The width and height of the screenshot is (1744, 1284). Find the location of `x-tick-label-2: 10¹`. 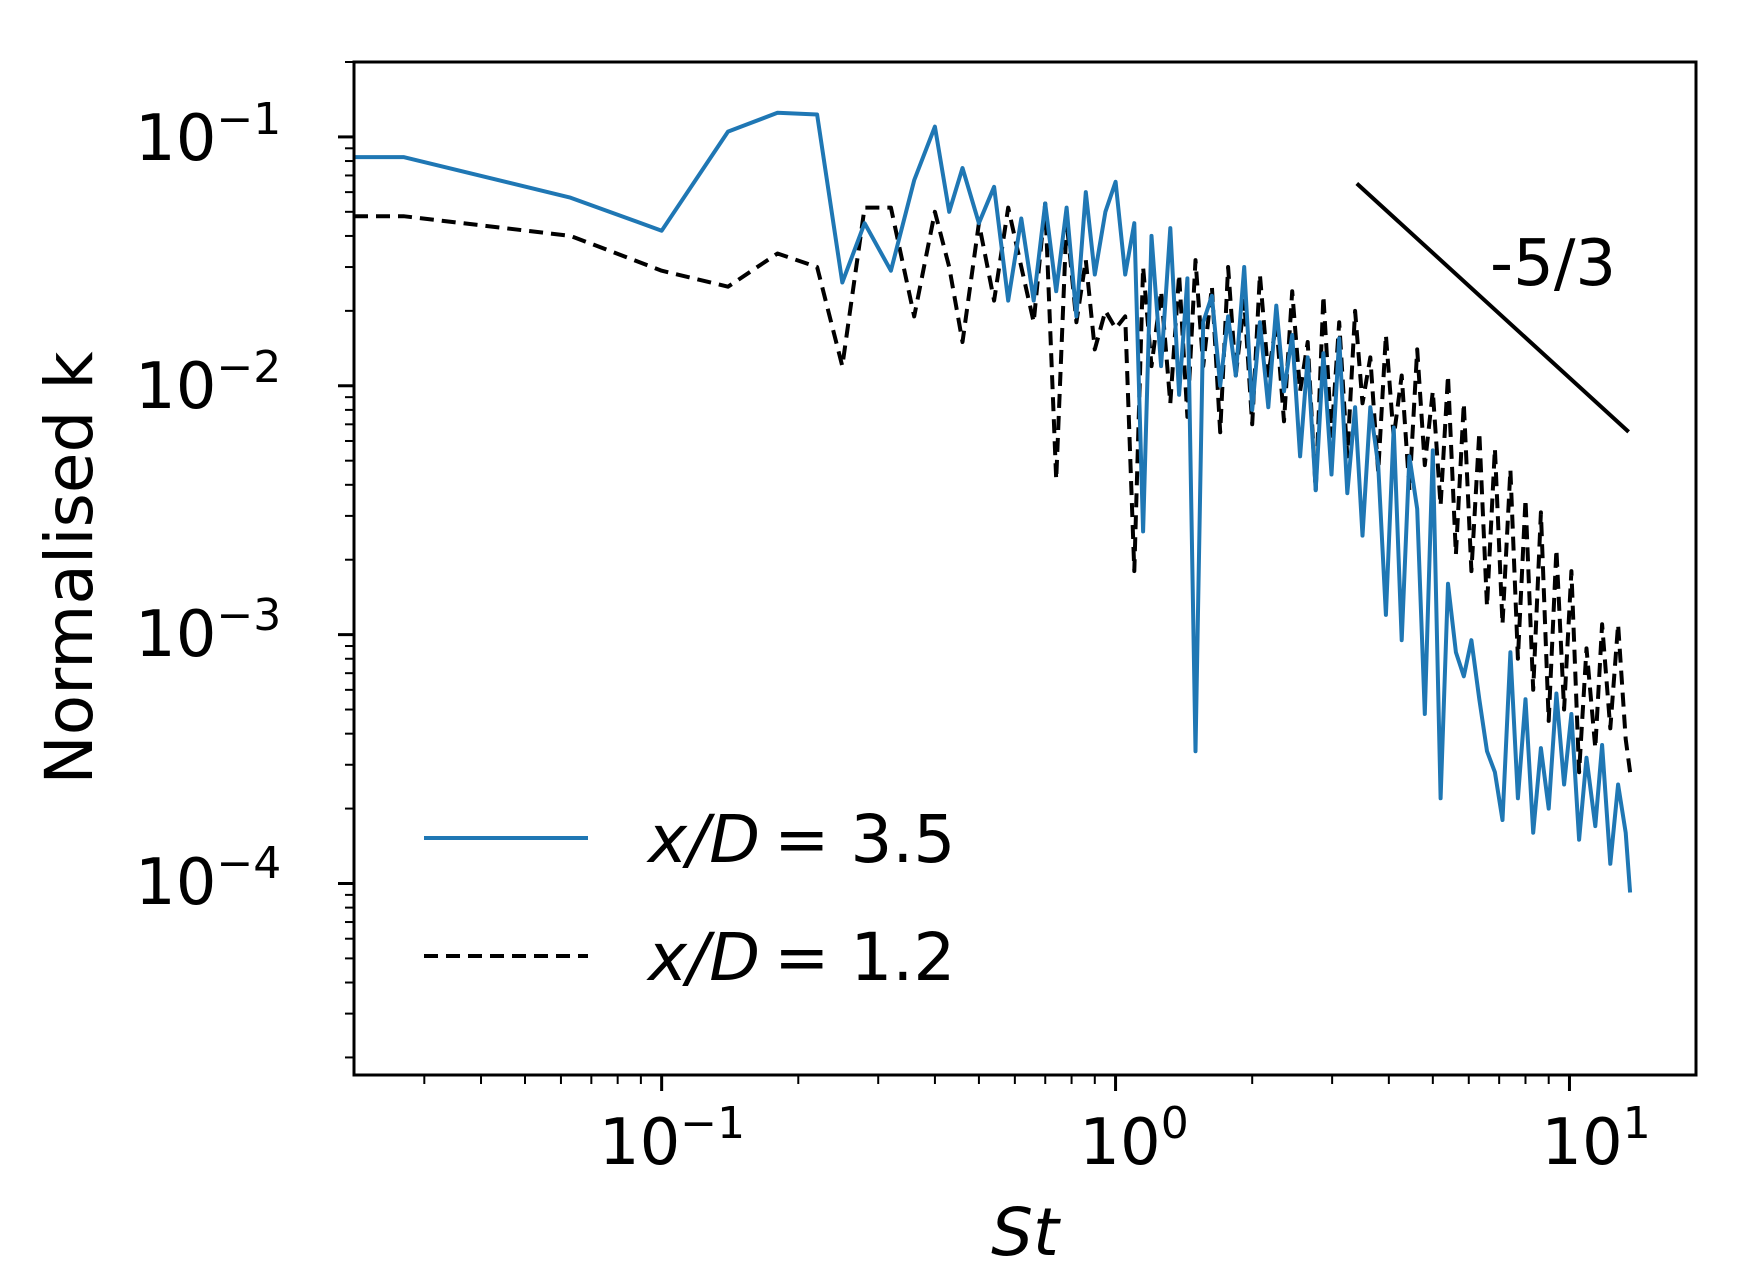

x-tick-label-2: 10¹ is located at coordinates (1595, 1139).